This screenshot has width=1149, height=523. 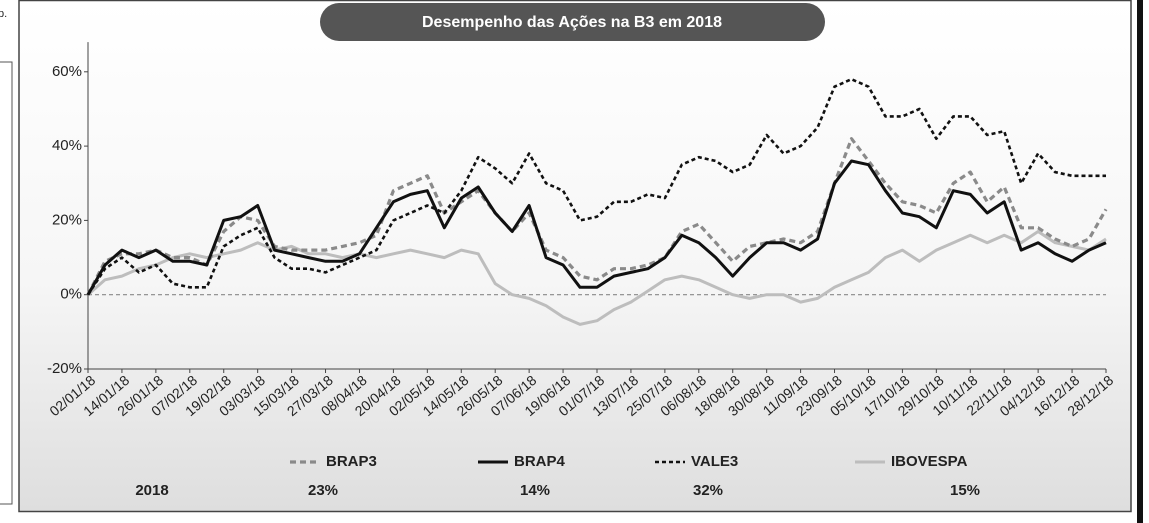 I want to click on legend-label: BRAP4, so click(x=540, y=461).